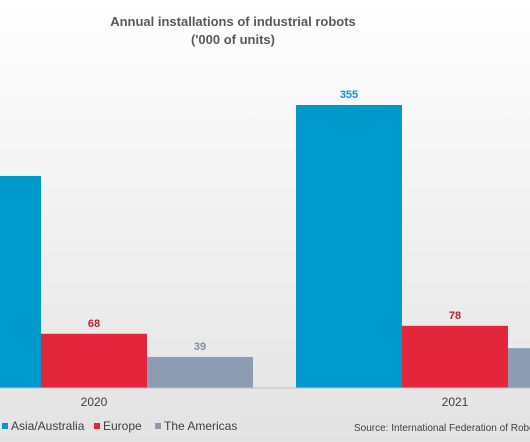  Describe the element at coordinates (48, 426) in the screenshot. I see `legend-label-asia-australia: Asia/Australia` at that location.